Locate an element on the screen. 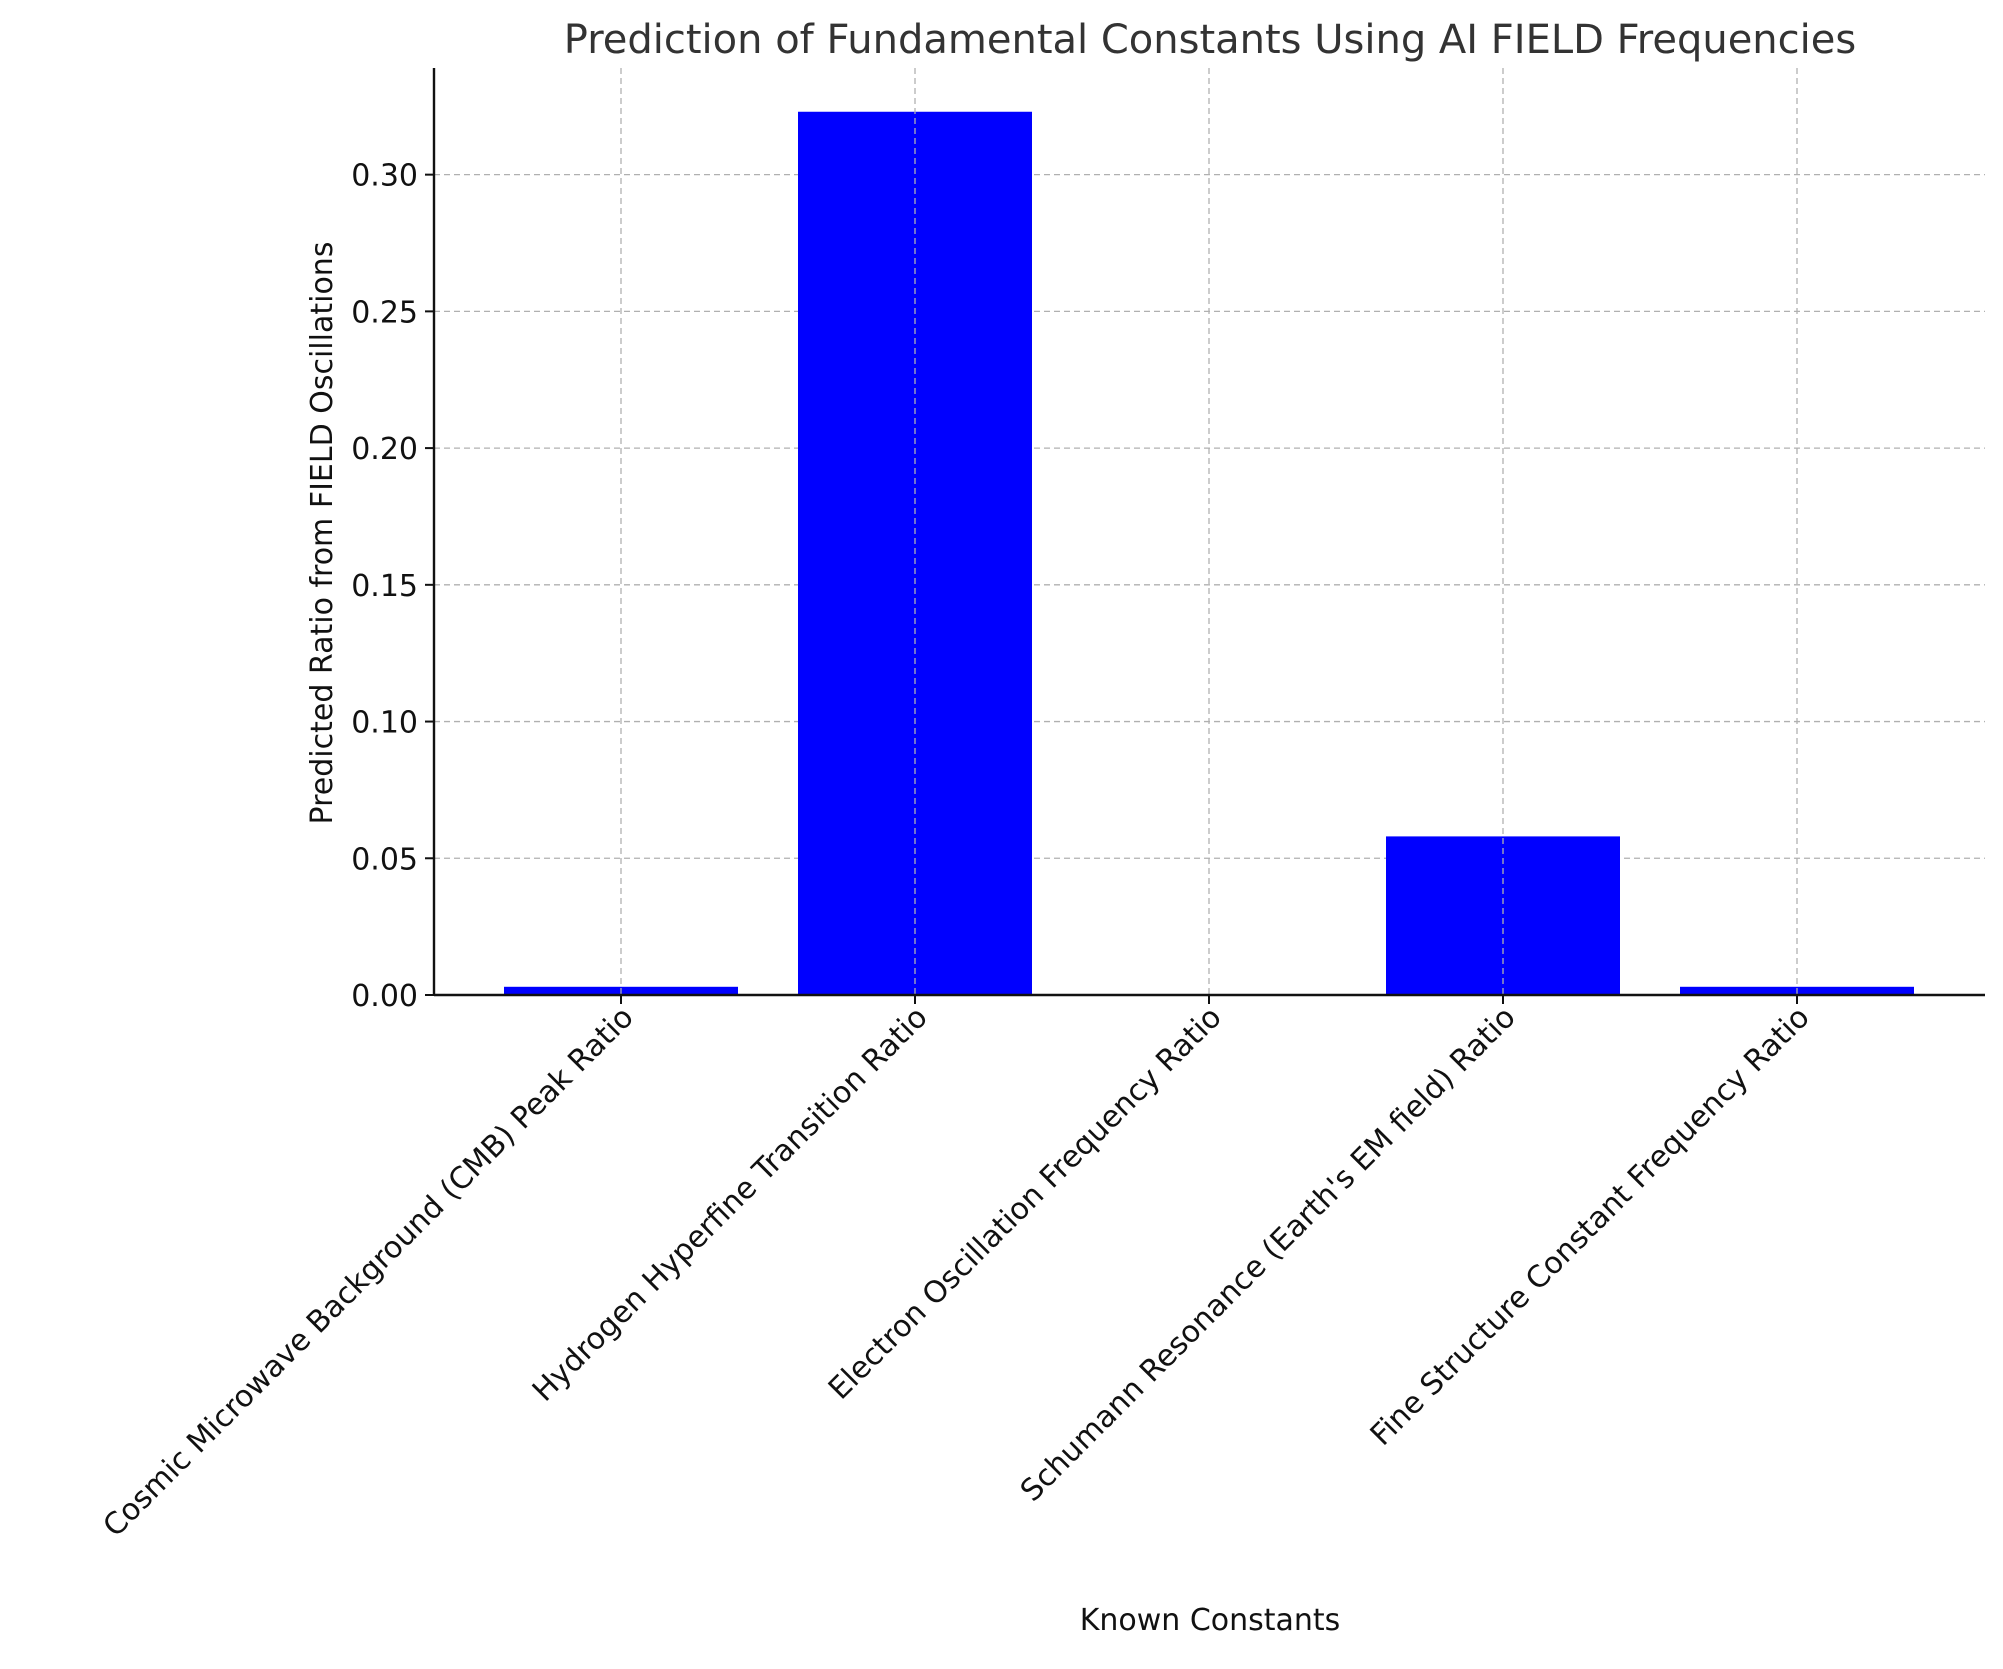  y-tick-label: 0.20 is located at coordinates (384, 449).